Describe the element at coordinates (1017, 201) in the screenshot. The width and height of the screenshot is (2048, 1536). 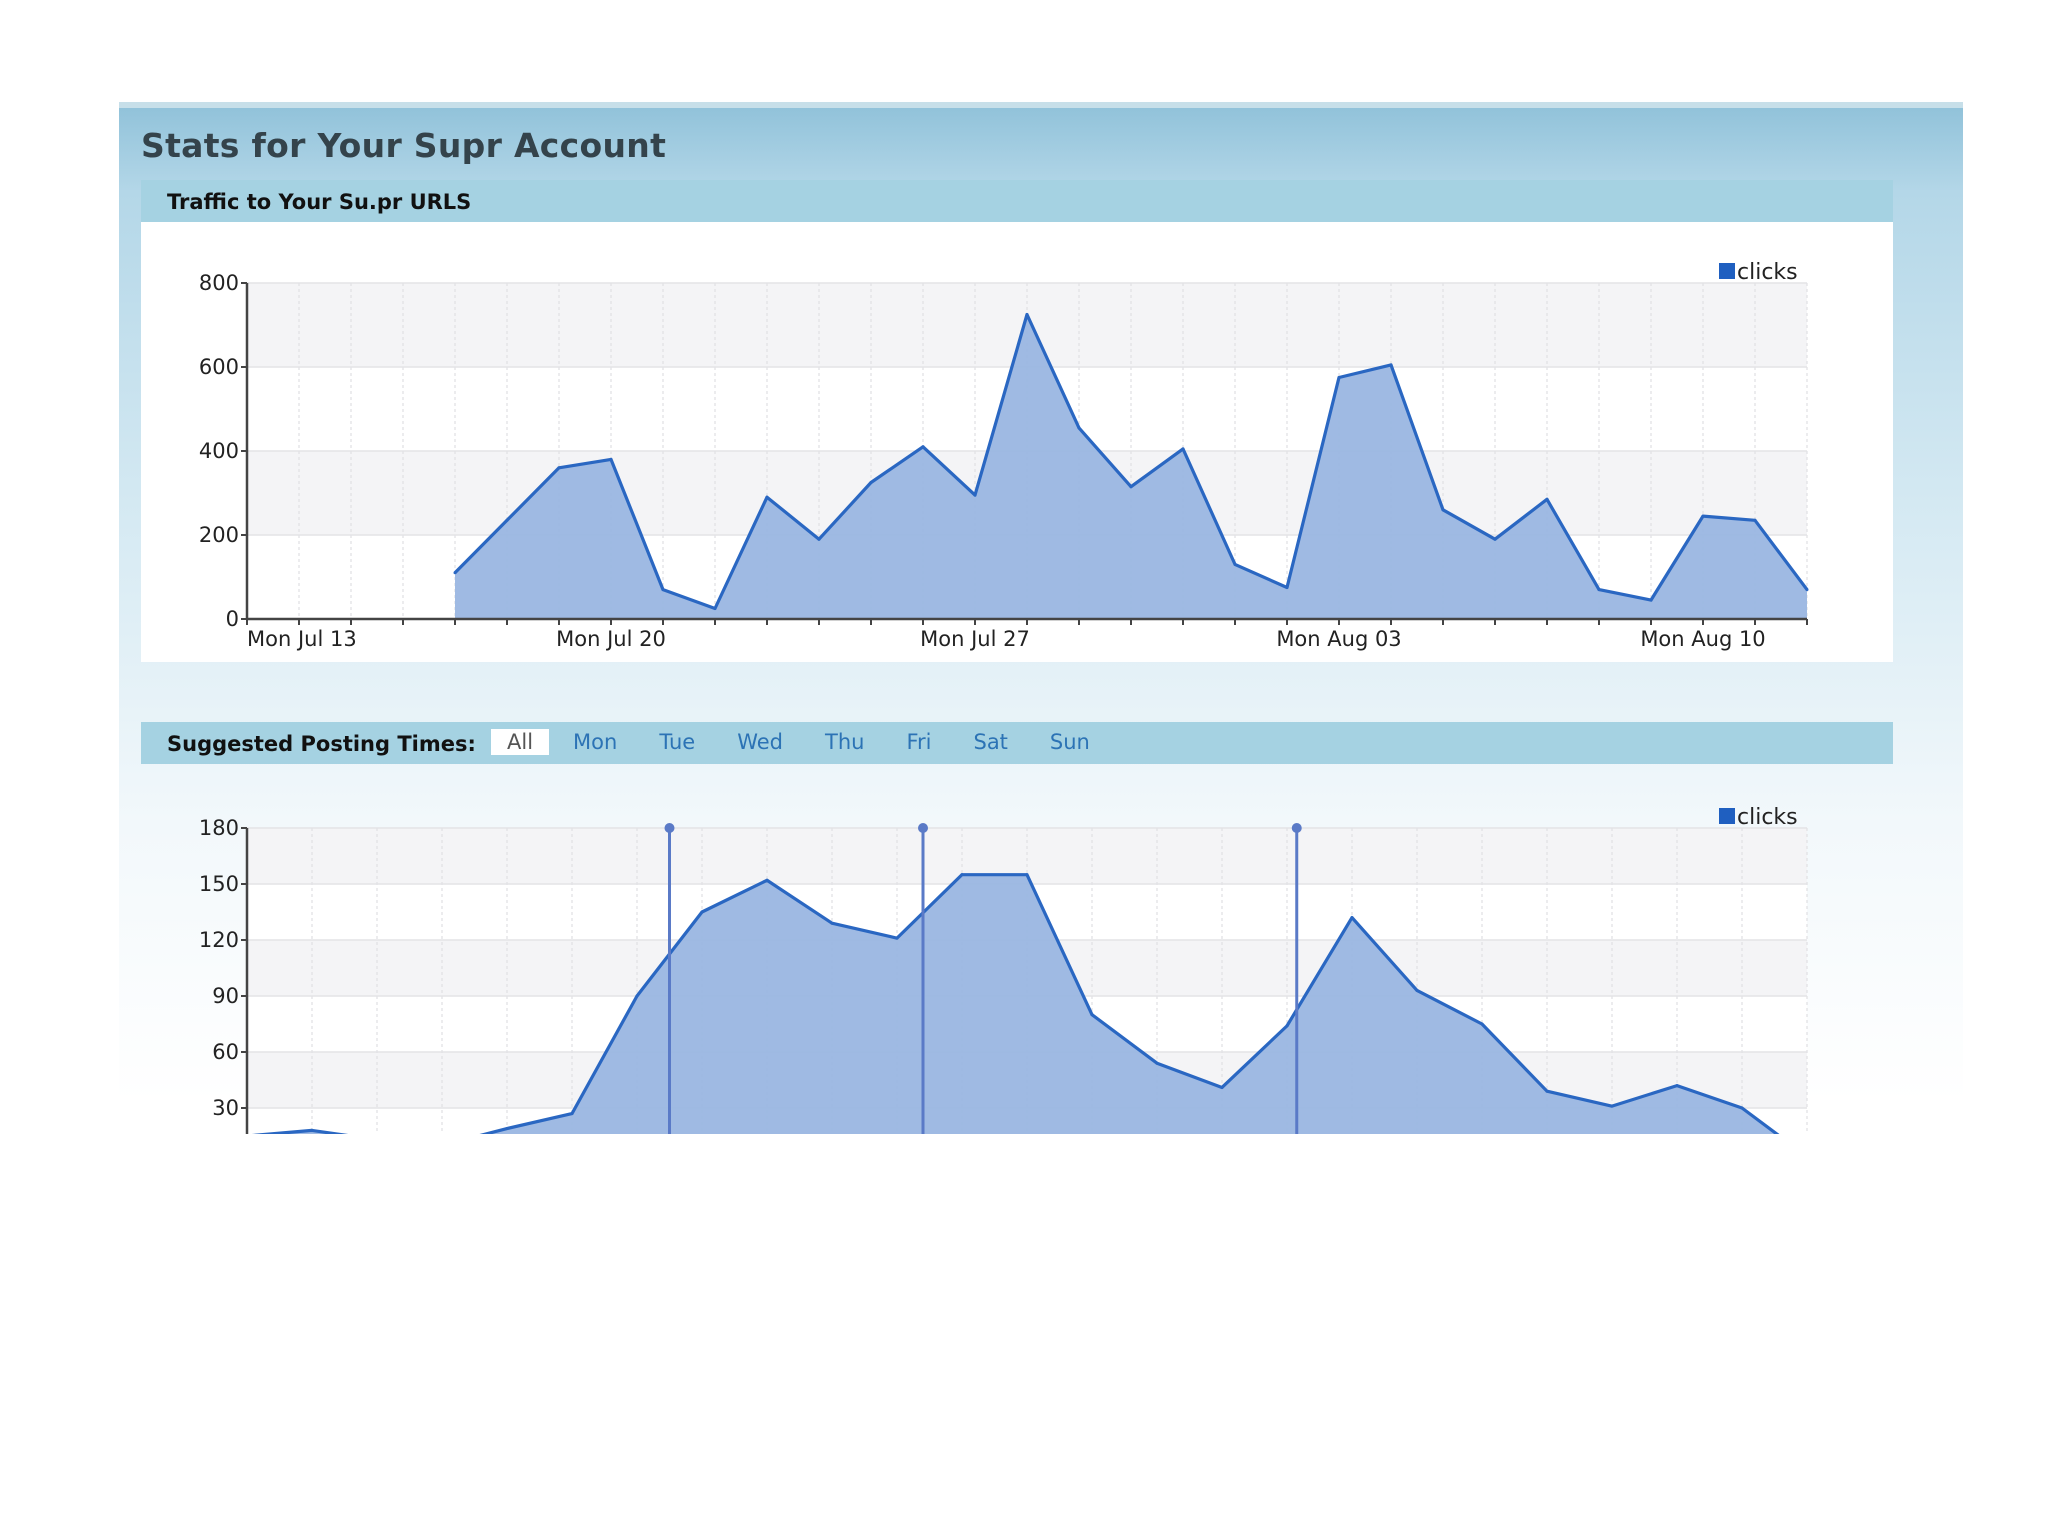
I see `traffic-section-header: Traffic to Your Su.pr URLS` at that location.